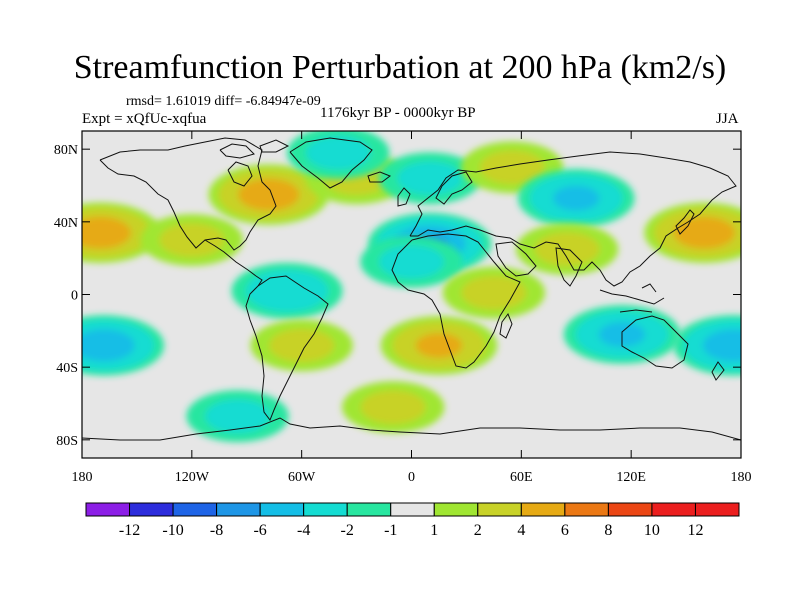 The image size is (800, 600). Describe the element at coordinates (652, 530) in the screenshot. I see `colorbar-label-12: 10` at that location.